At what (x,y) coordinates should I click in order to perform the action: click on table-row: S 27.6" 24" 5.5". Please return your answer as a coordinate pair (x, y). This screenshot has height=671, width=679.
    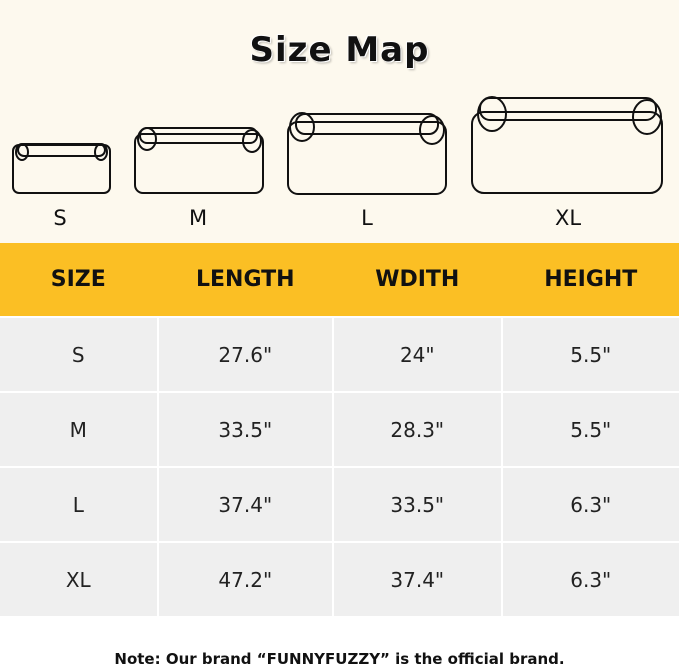
    Looking at the image, I should click on (339, 354).